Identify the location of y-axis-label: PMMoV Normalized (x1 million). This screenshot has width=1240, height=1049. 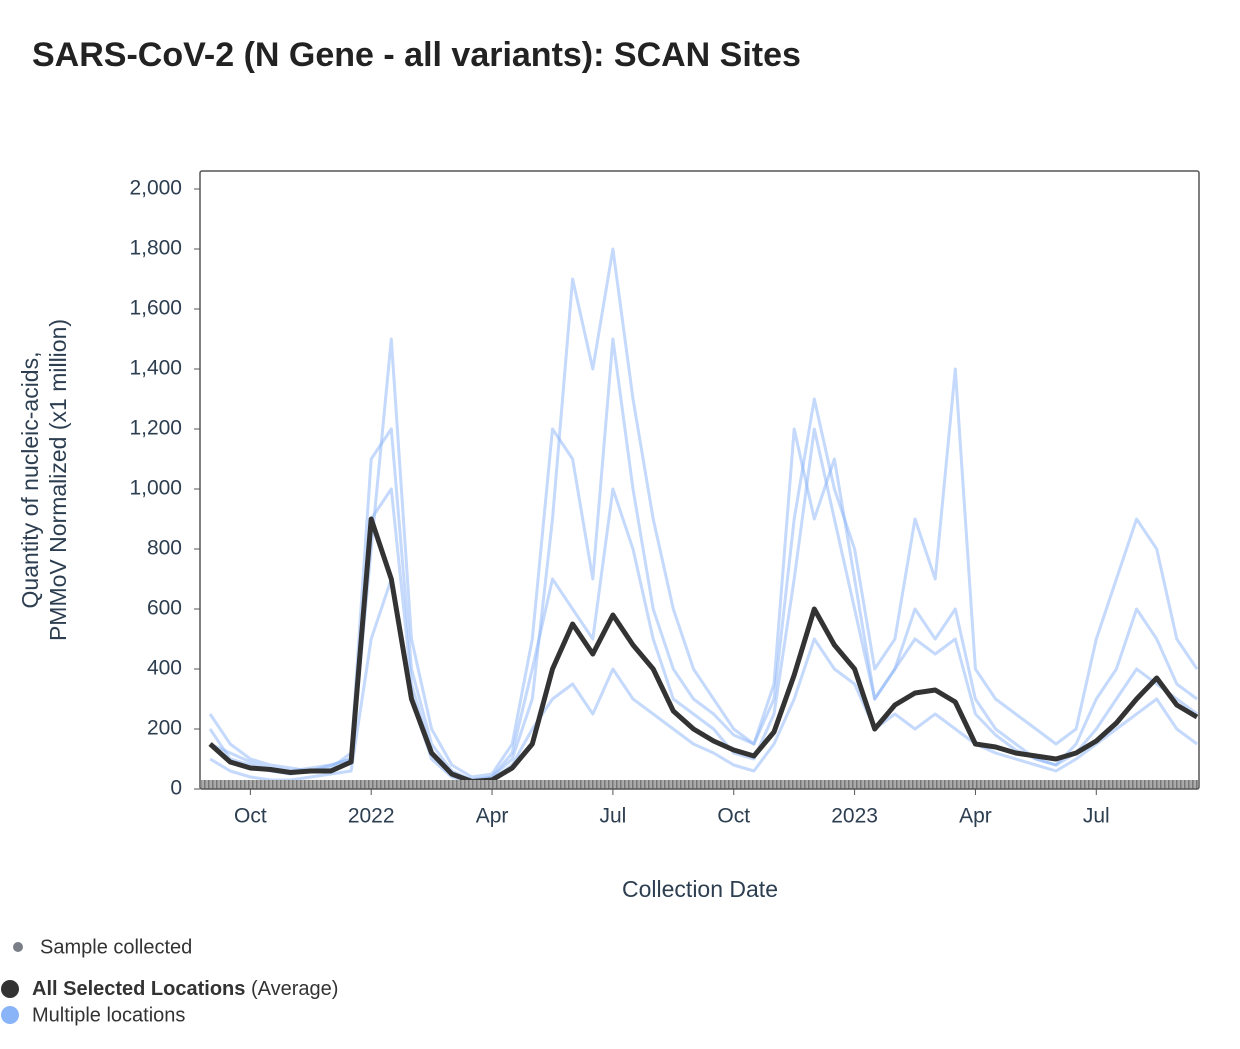
(58, 480).